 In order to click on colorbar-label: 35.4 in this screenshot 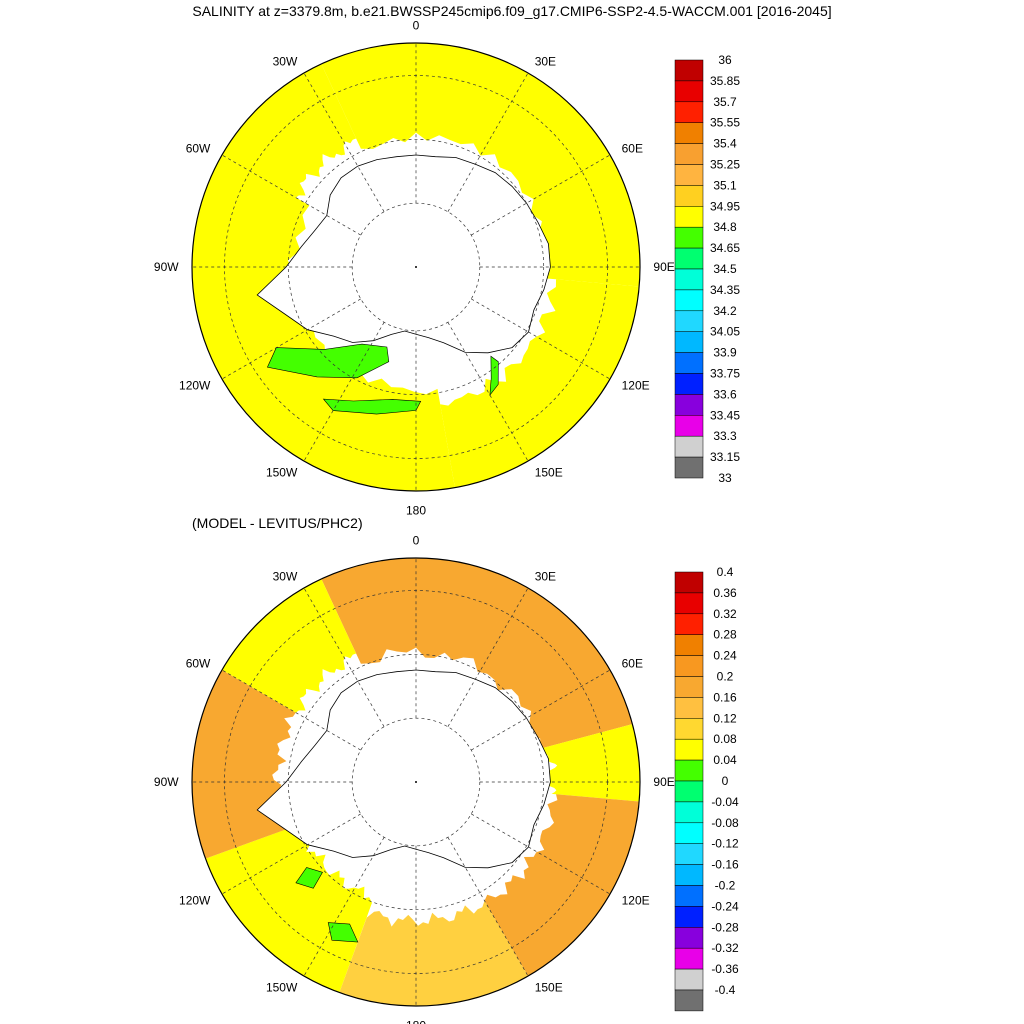, I will do `click(725, 144)`.